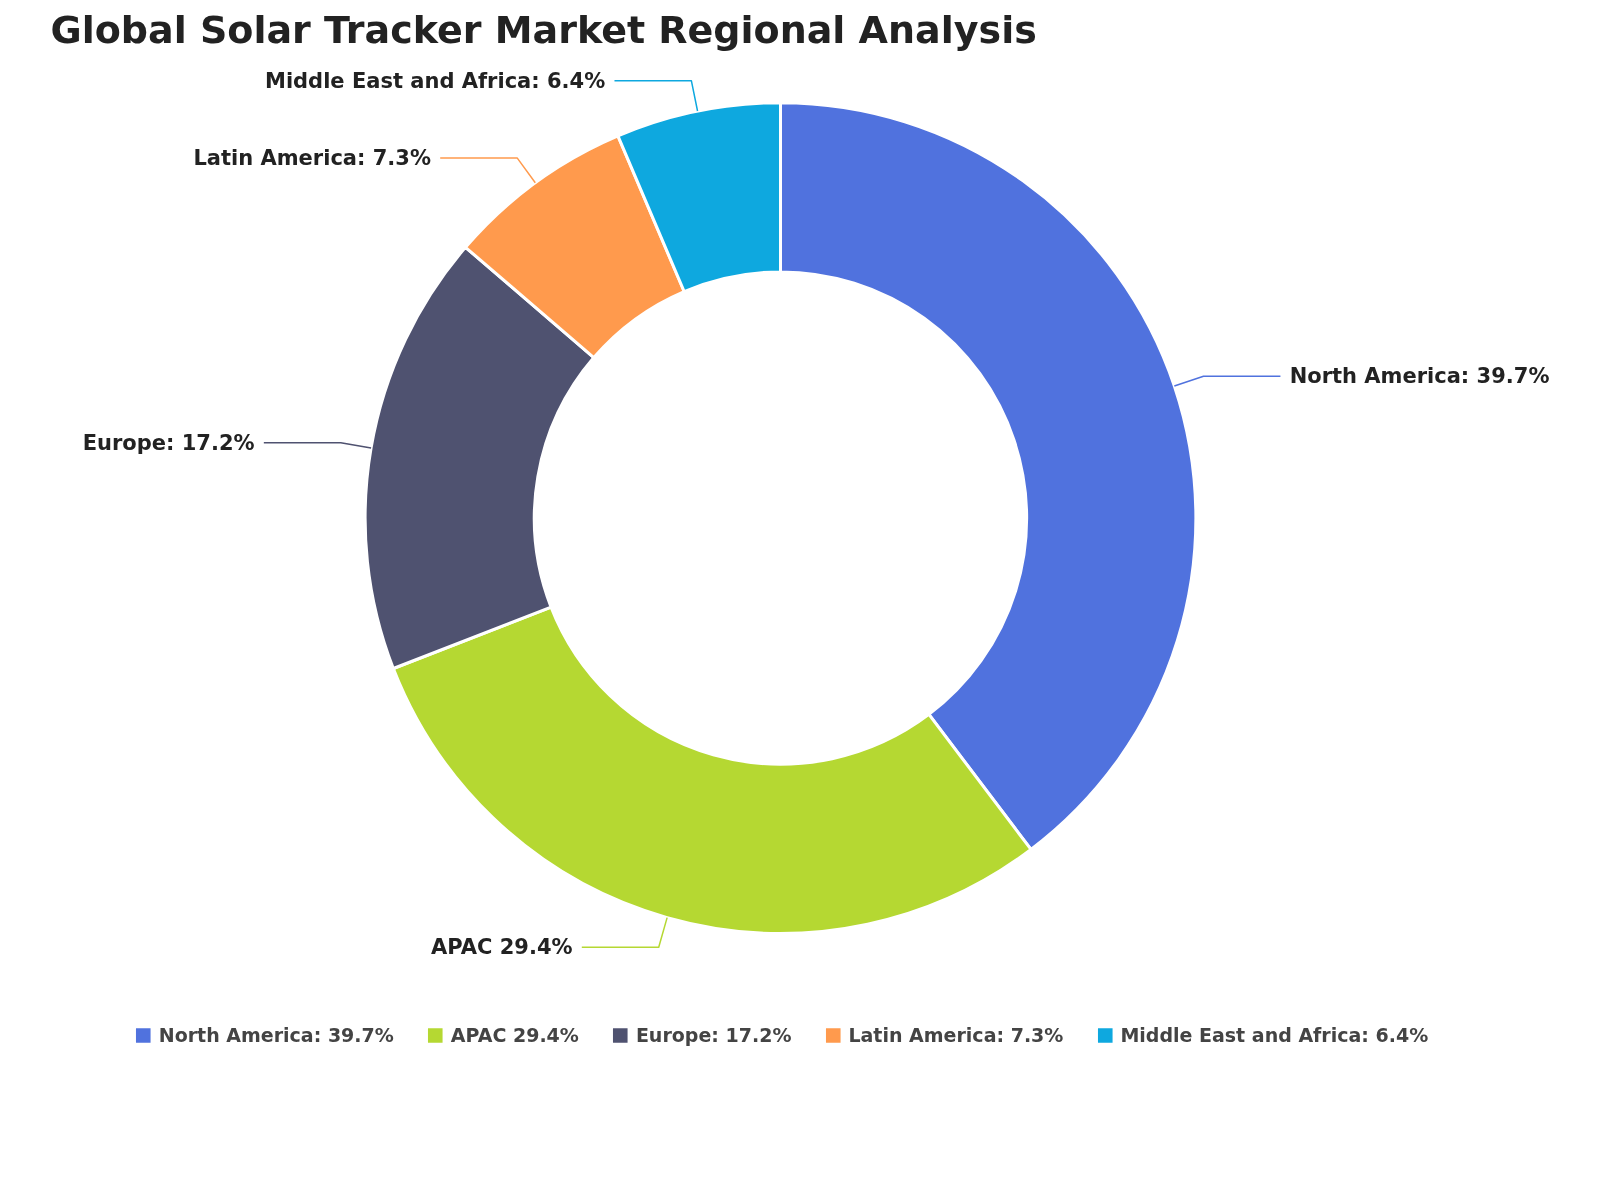 Image resolution: width=1600 pixels, height=1200 pixels. I want to click on legend-label: North America: 39.7%, so click(276, 1035).